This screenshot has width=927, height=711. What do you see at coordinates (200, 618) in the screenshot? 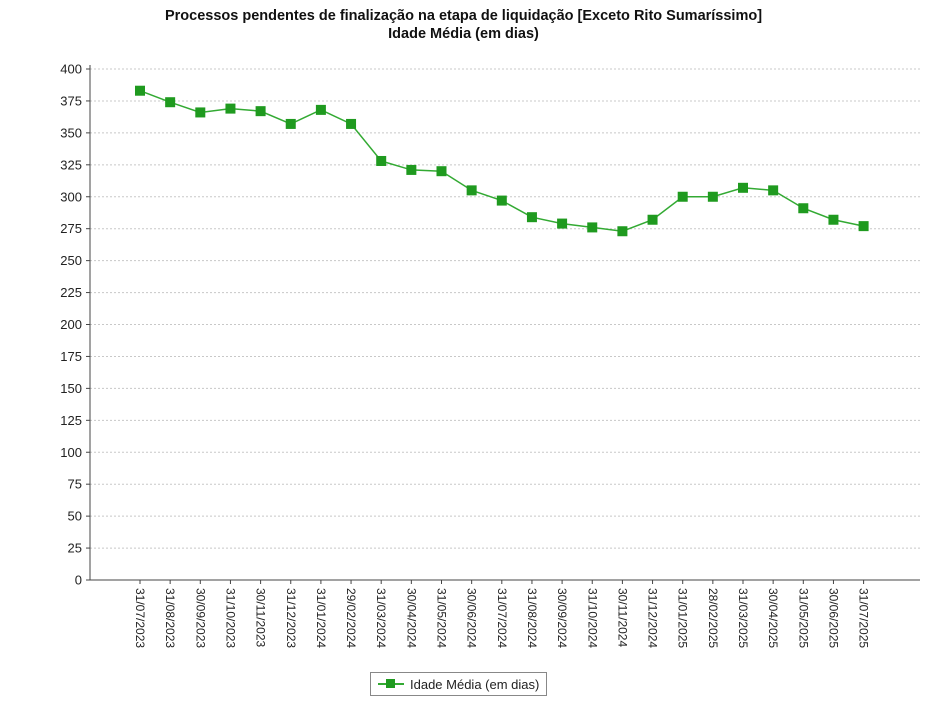
I see `x-tick-label: 30/09/2023` at bounding box center [200, 618].